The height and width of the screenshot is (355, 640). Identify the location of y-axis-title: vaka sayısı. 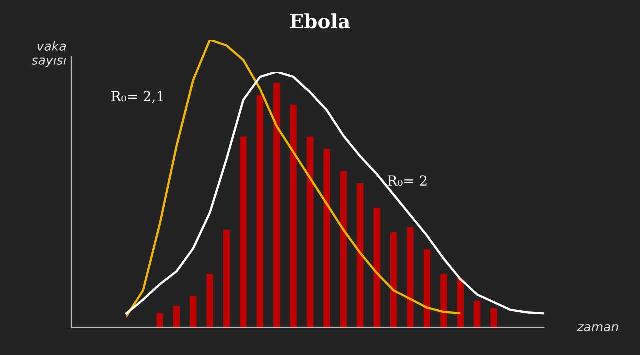
(49, 54).